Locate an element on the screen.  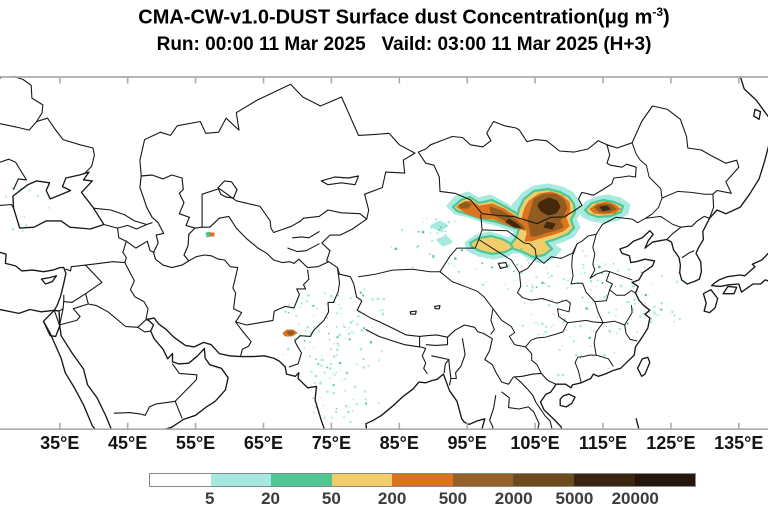
x-axis-tick-label: 125°E is located at coordinates (671, 443).